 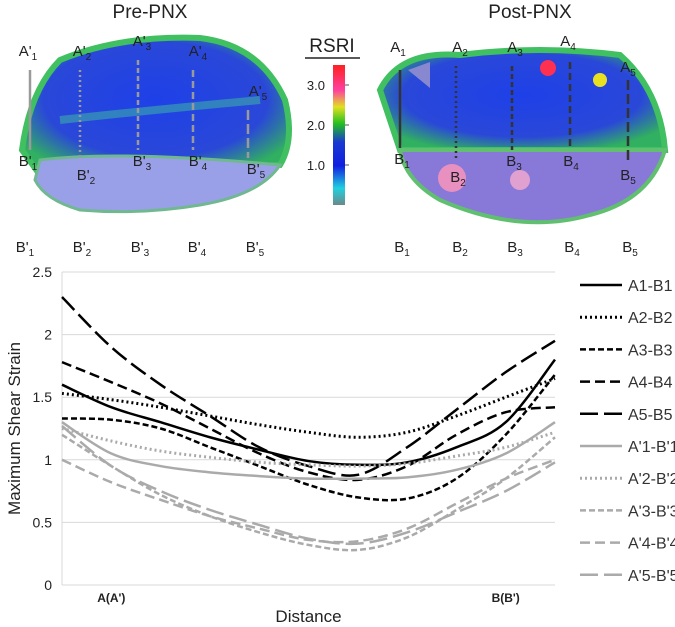 I want to click on section-top-label: A'1, so click(x=28, y=53).